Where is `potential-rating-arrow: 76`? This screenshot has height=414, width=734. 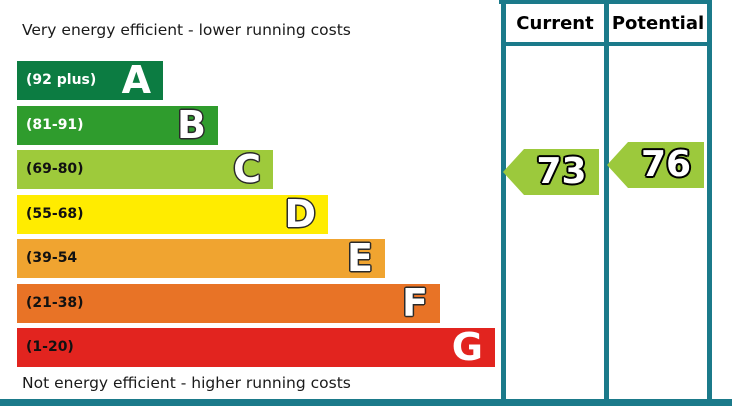 potential-rating-arrow: 76 is located at coordinates (655, 165).